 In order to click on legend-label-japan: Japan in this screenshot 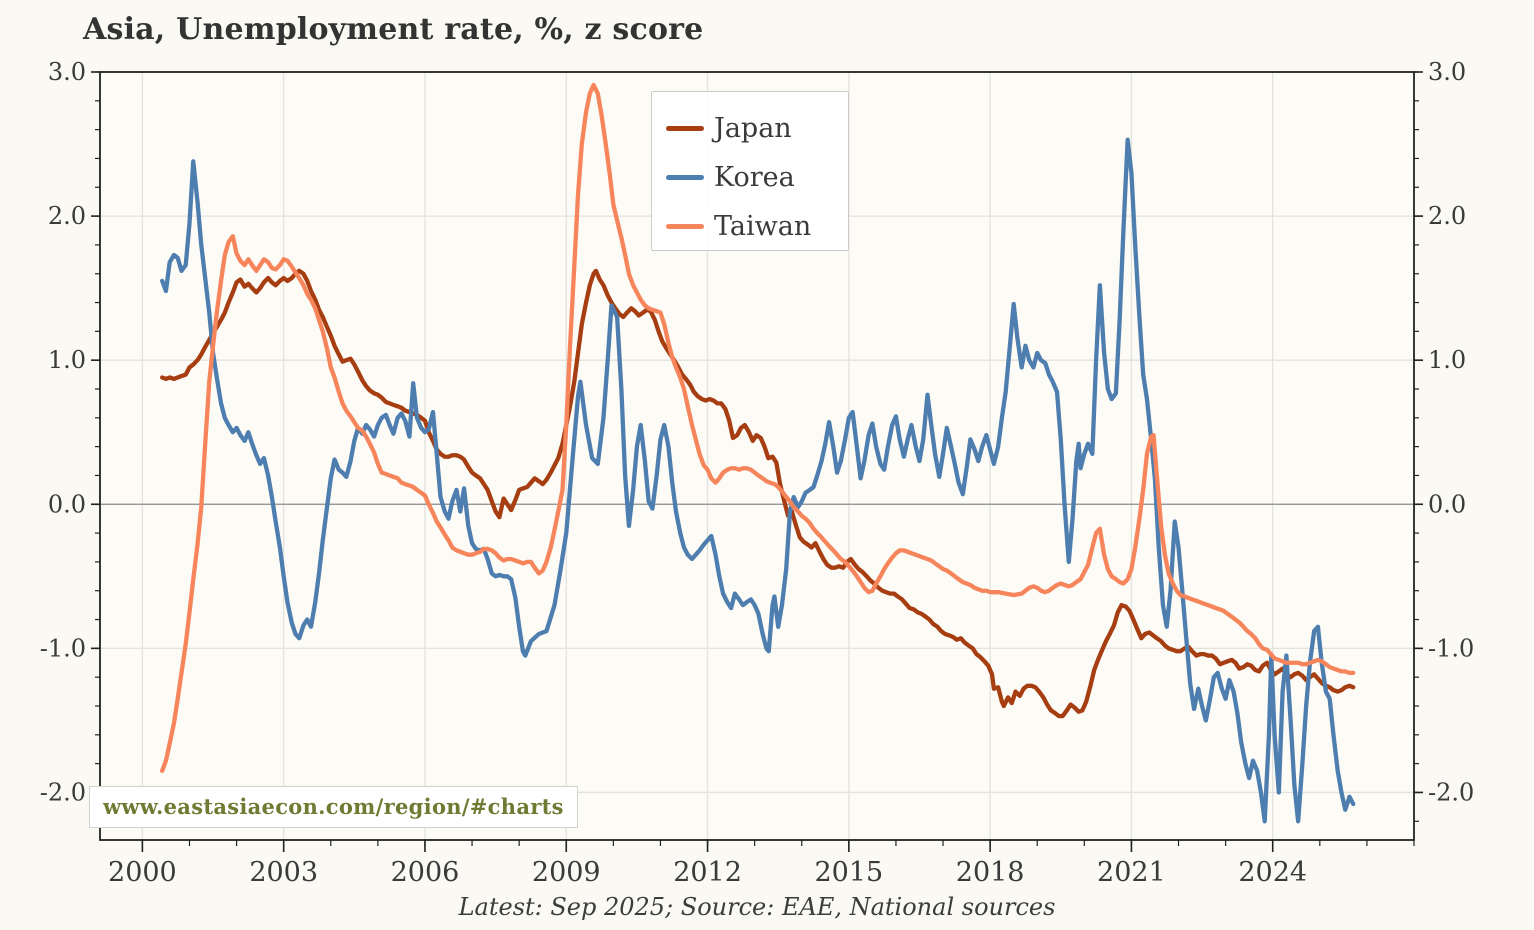, I will do `click(753, 128)`.